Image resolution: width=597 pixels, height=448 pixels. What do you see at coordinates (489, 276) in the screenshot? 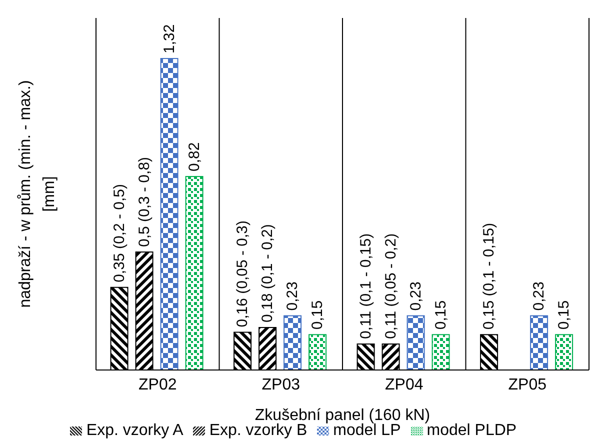
I see `data-label: 0,15 (0,1 - 0,15)` at bounding box center [489, 276].